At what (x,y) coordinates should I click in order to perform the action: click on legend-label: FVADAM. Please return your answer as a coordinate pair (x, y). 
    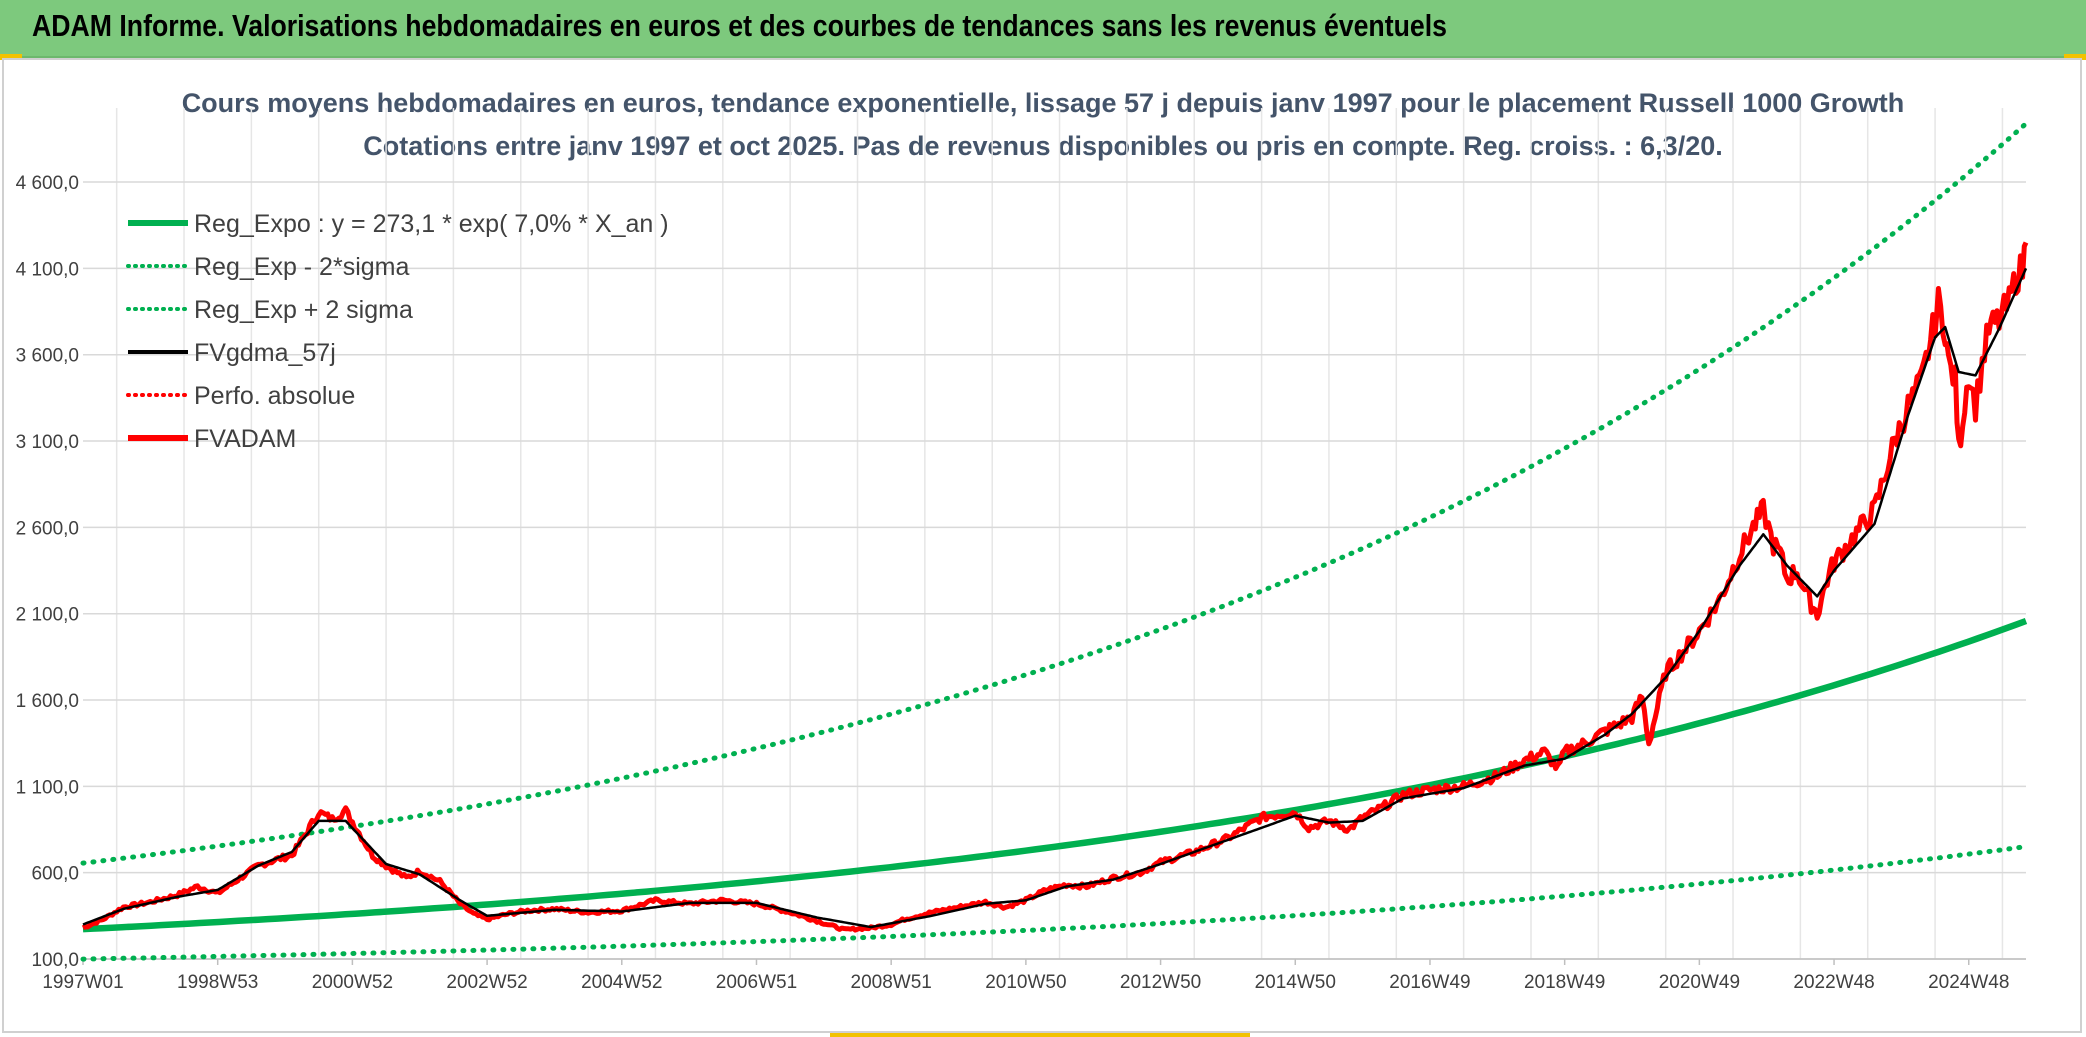
    Looking at the image, I should click on (245, 439).